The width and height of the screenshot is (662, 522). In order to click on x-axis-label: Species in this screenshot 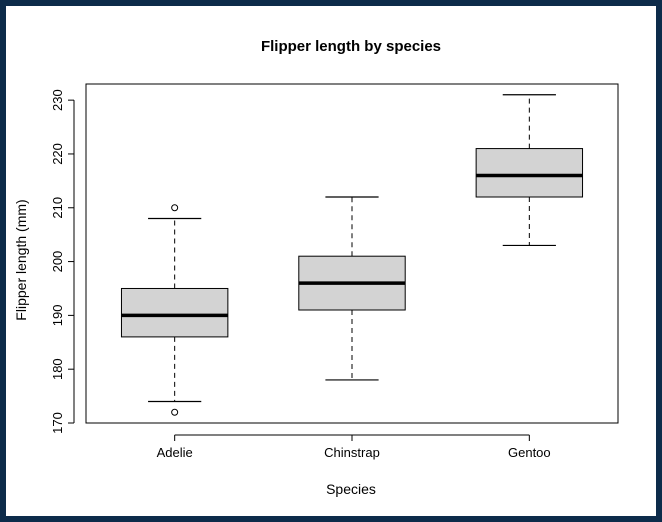, I will do `click(351, 489)`.